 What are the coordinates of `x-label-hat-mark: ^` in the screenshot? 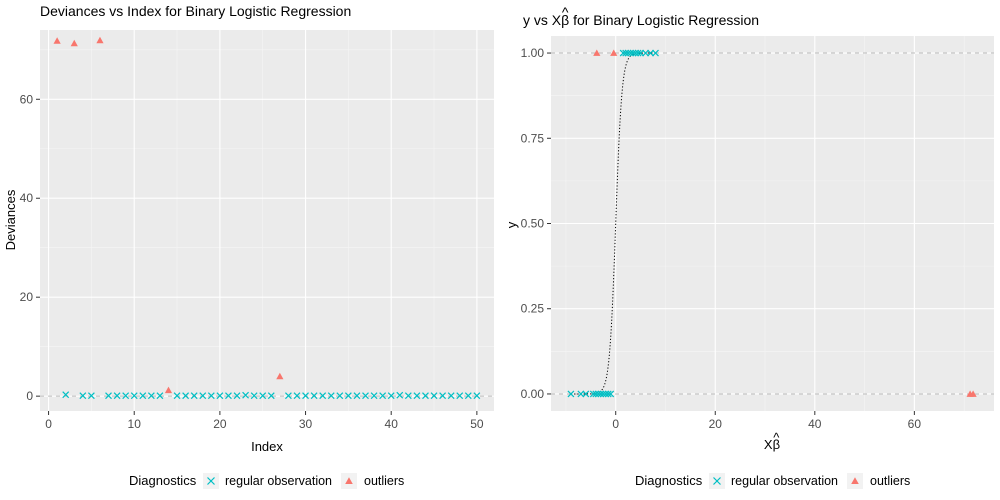 It's located at (776, 437).